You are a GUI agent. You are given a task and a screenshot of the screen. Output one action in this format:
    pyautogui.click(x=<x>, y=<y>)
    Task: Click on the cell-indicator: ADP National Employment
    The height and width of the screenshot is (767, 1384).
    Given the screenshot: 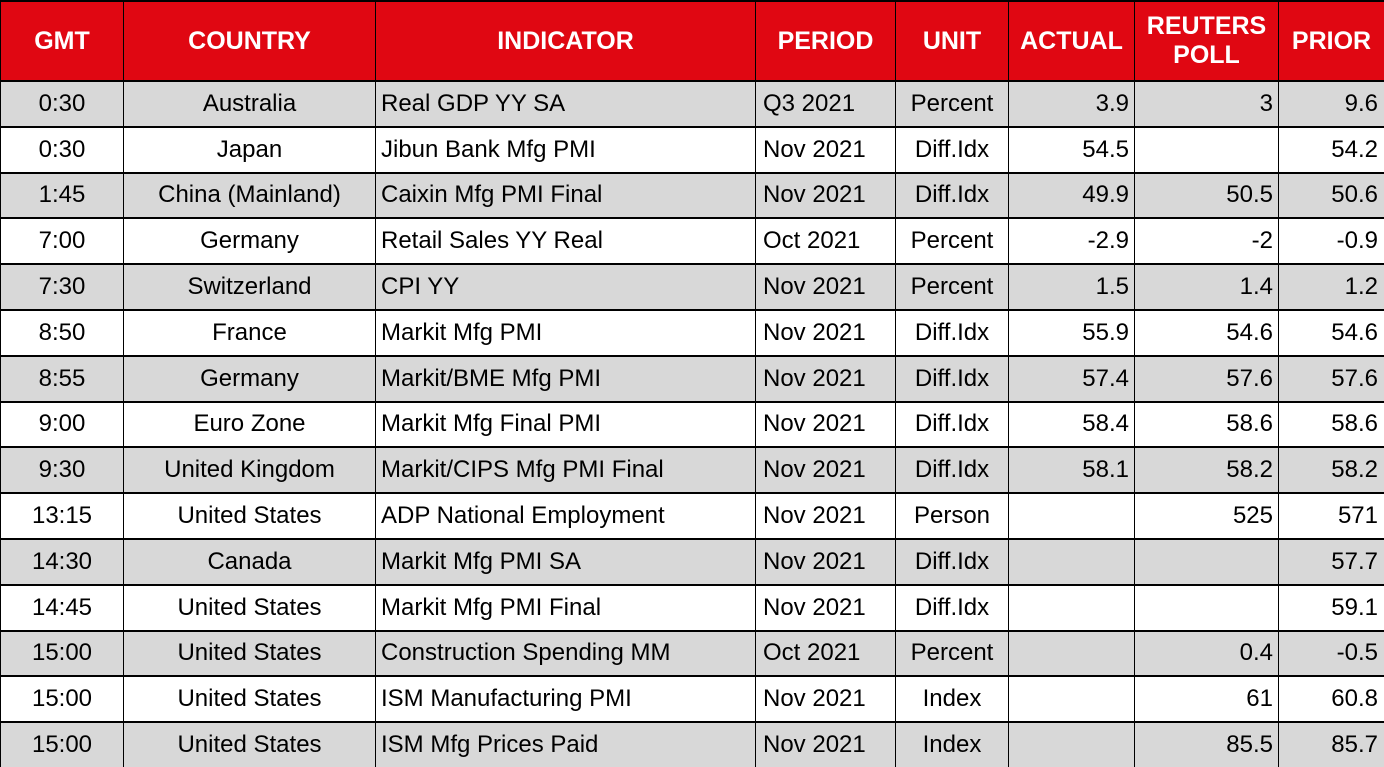 What is the action you would take?
    pyautogui.click(x=565, y=516)
    